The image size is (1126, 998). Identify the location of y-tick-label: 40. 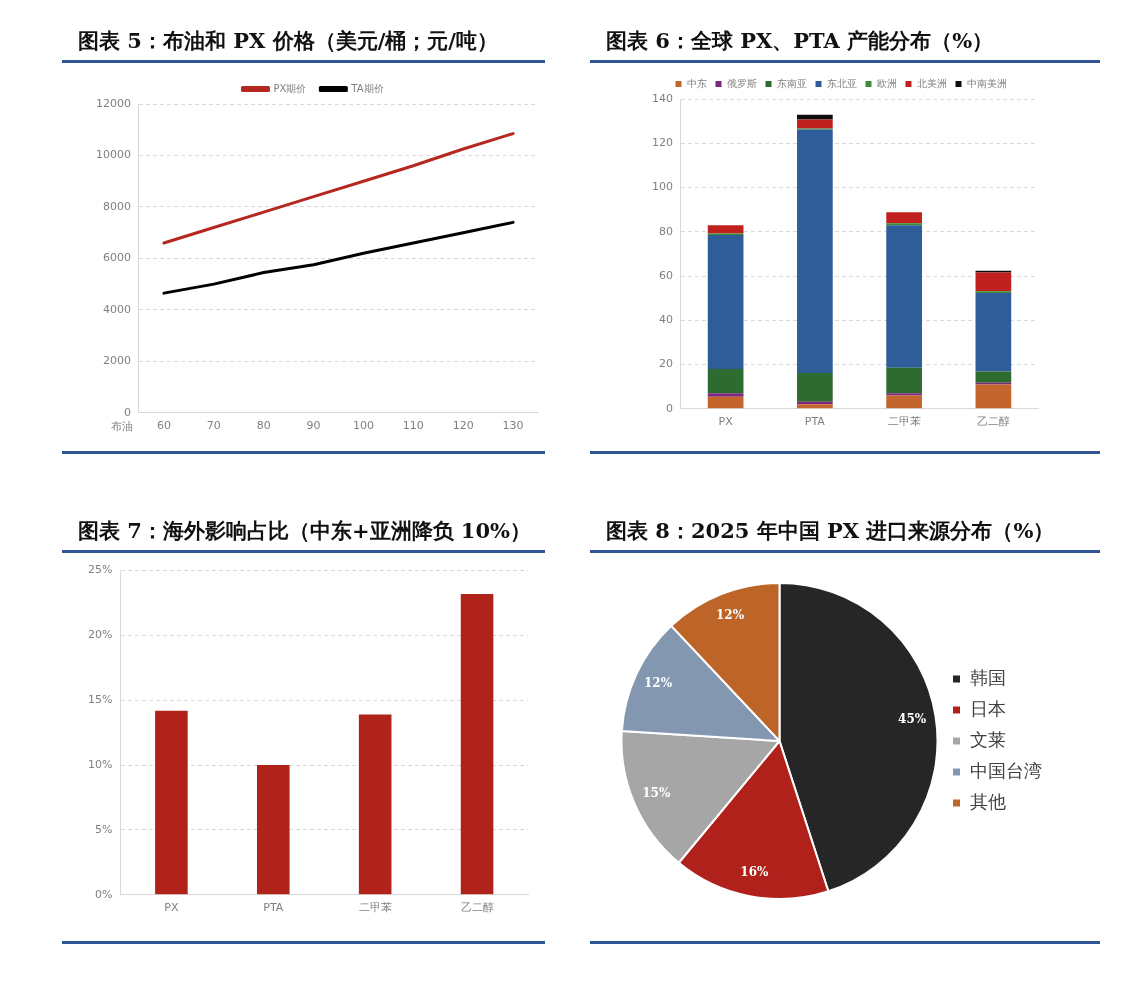
(666, 320).